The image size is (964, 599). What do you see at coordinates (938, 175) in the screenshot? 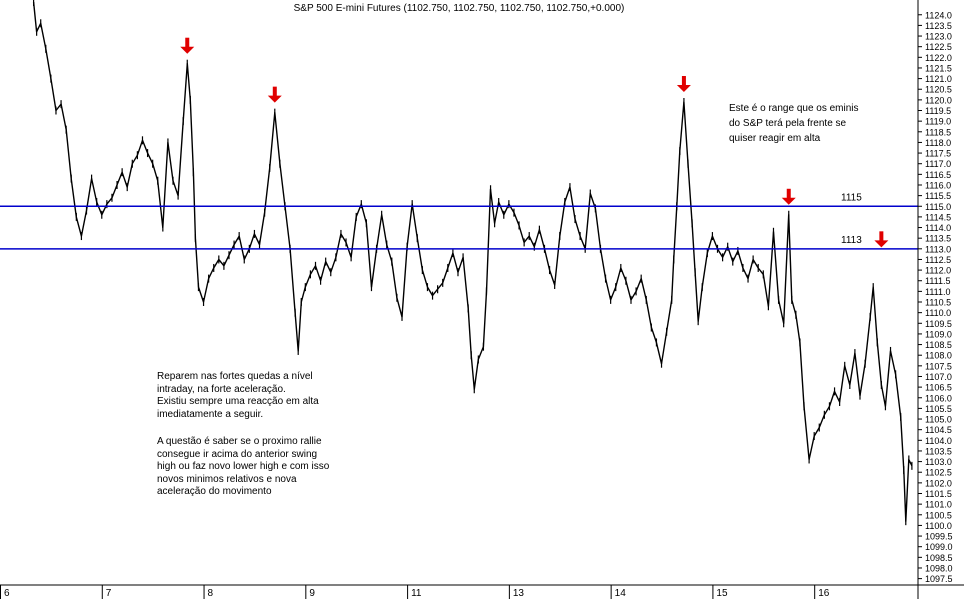
I see `y-tick-label: 1116.5` at bounding box center [938, 175].